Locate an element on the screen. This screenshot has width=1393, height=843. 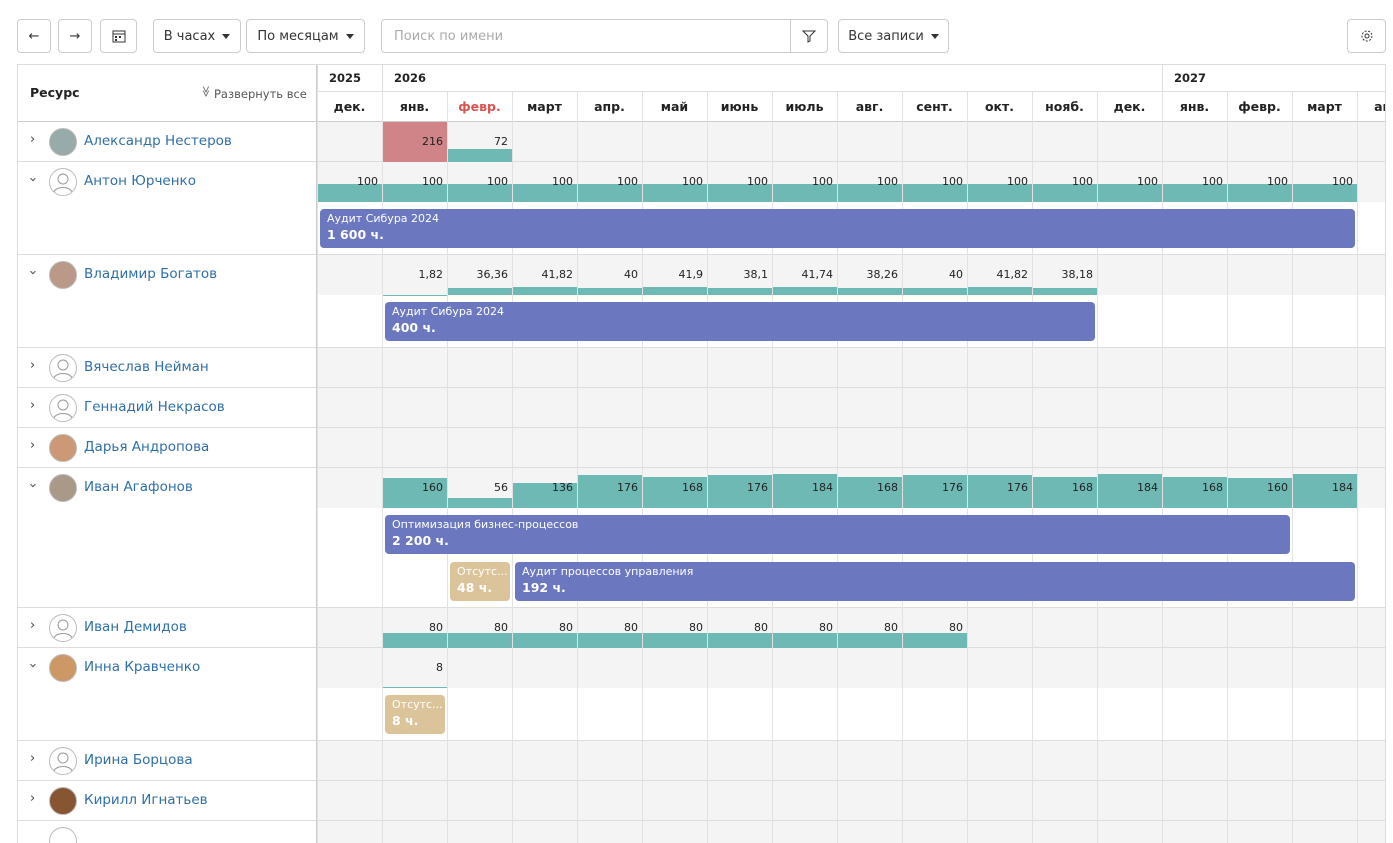
load-band is located at coordinates (851, 368).